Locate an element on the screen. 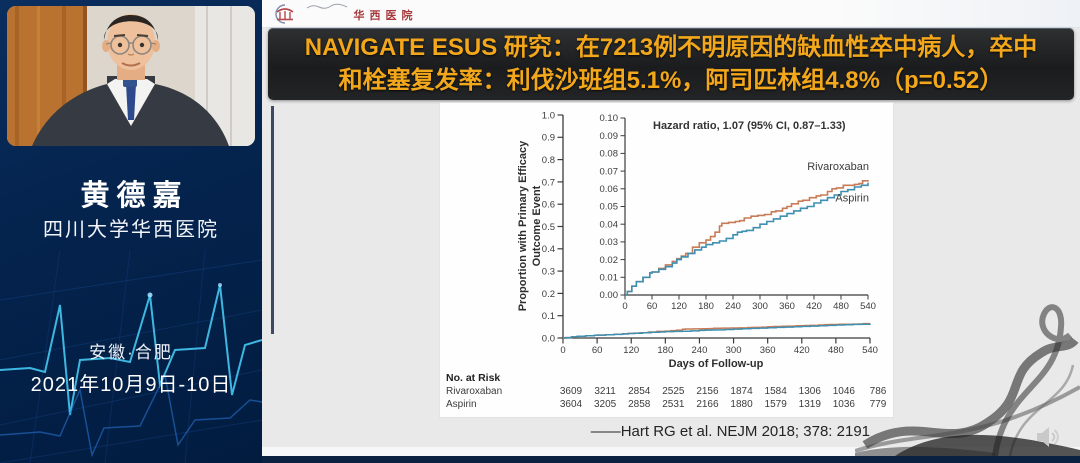 The width and height of the screenshot is (1080, 463). svg-text: 0.3 is located at coordinates (548, 272).